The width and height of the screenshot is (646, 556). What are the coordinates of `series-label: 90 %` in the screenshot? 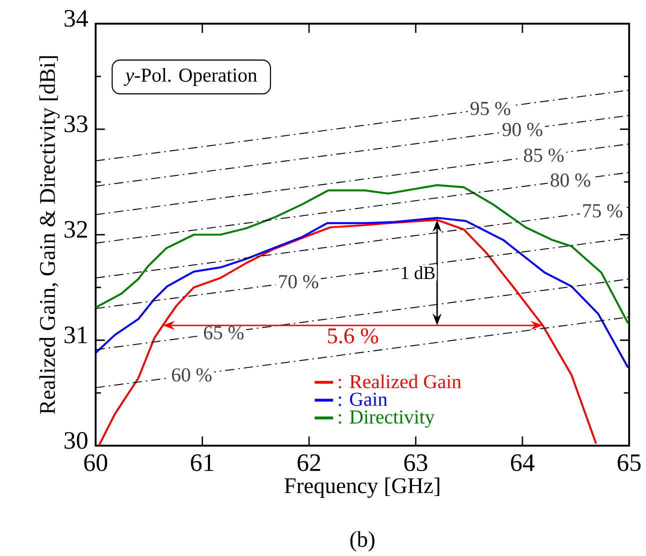 It's located at (522, 129).